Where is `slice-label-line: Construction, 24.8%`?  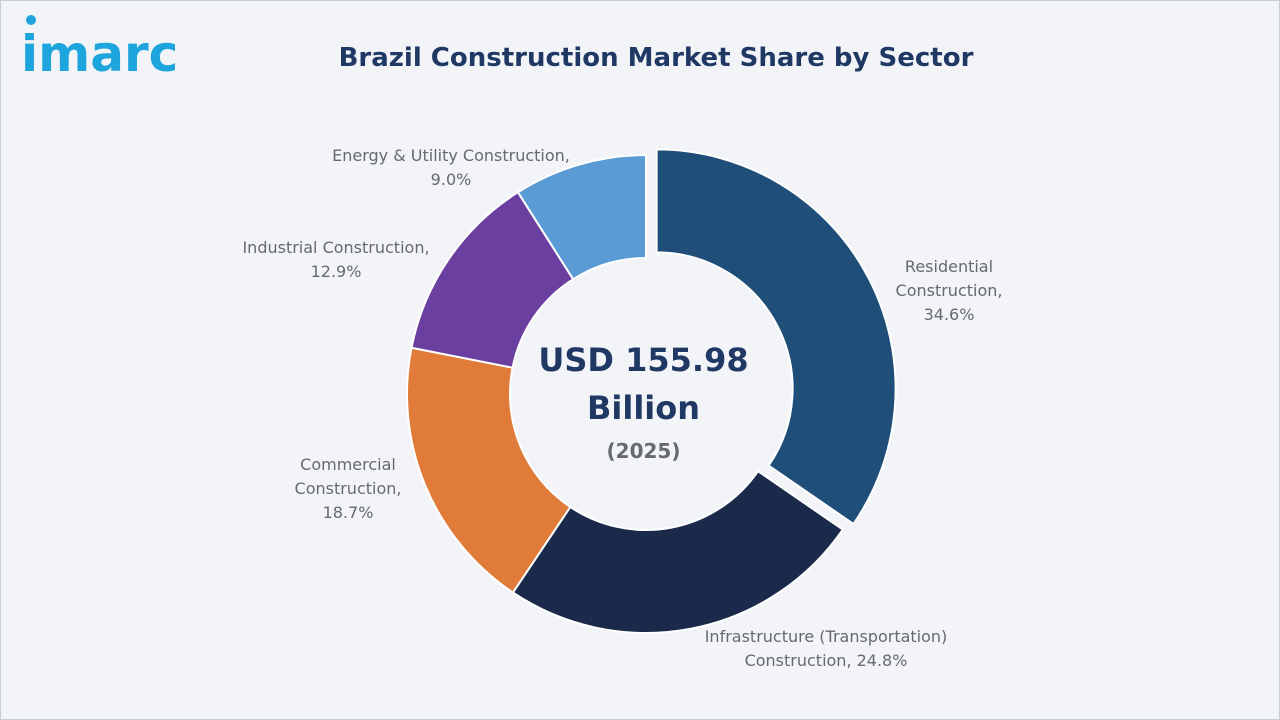
slice-label-line: Construction, 24.8% is located at coordinates (826, 660).